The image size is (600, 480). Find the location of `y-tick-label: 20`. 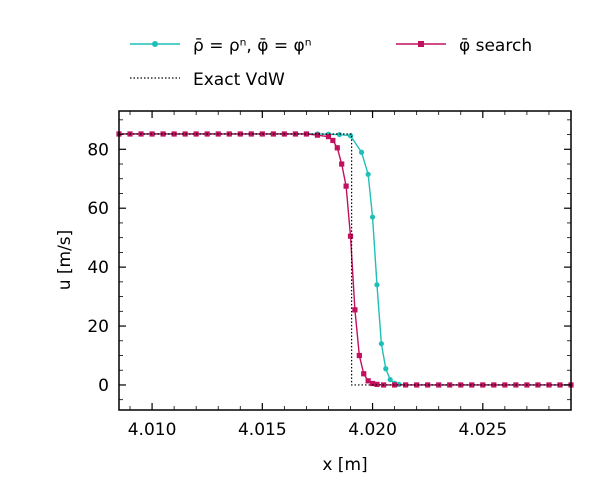

y-tick-label: 20 is located at coordinates (98, 327).